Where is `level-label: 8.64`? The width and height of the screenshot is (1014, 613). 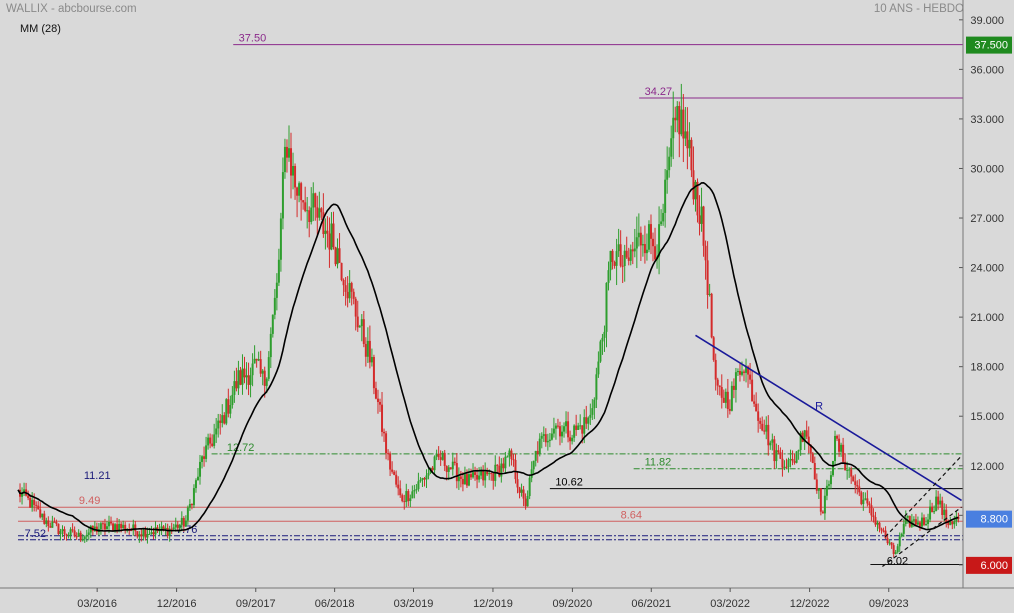
level-label: 8.64 is located at coordinates (631, 515).